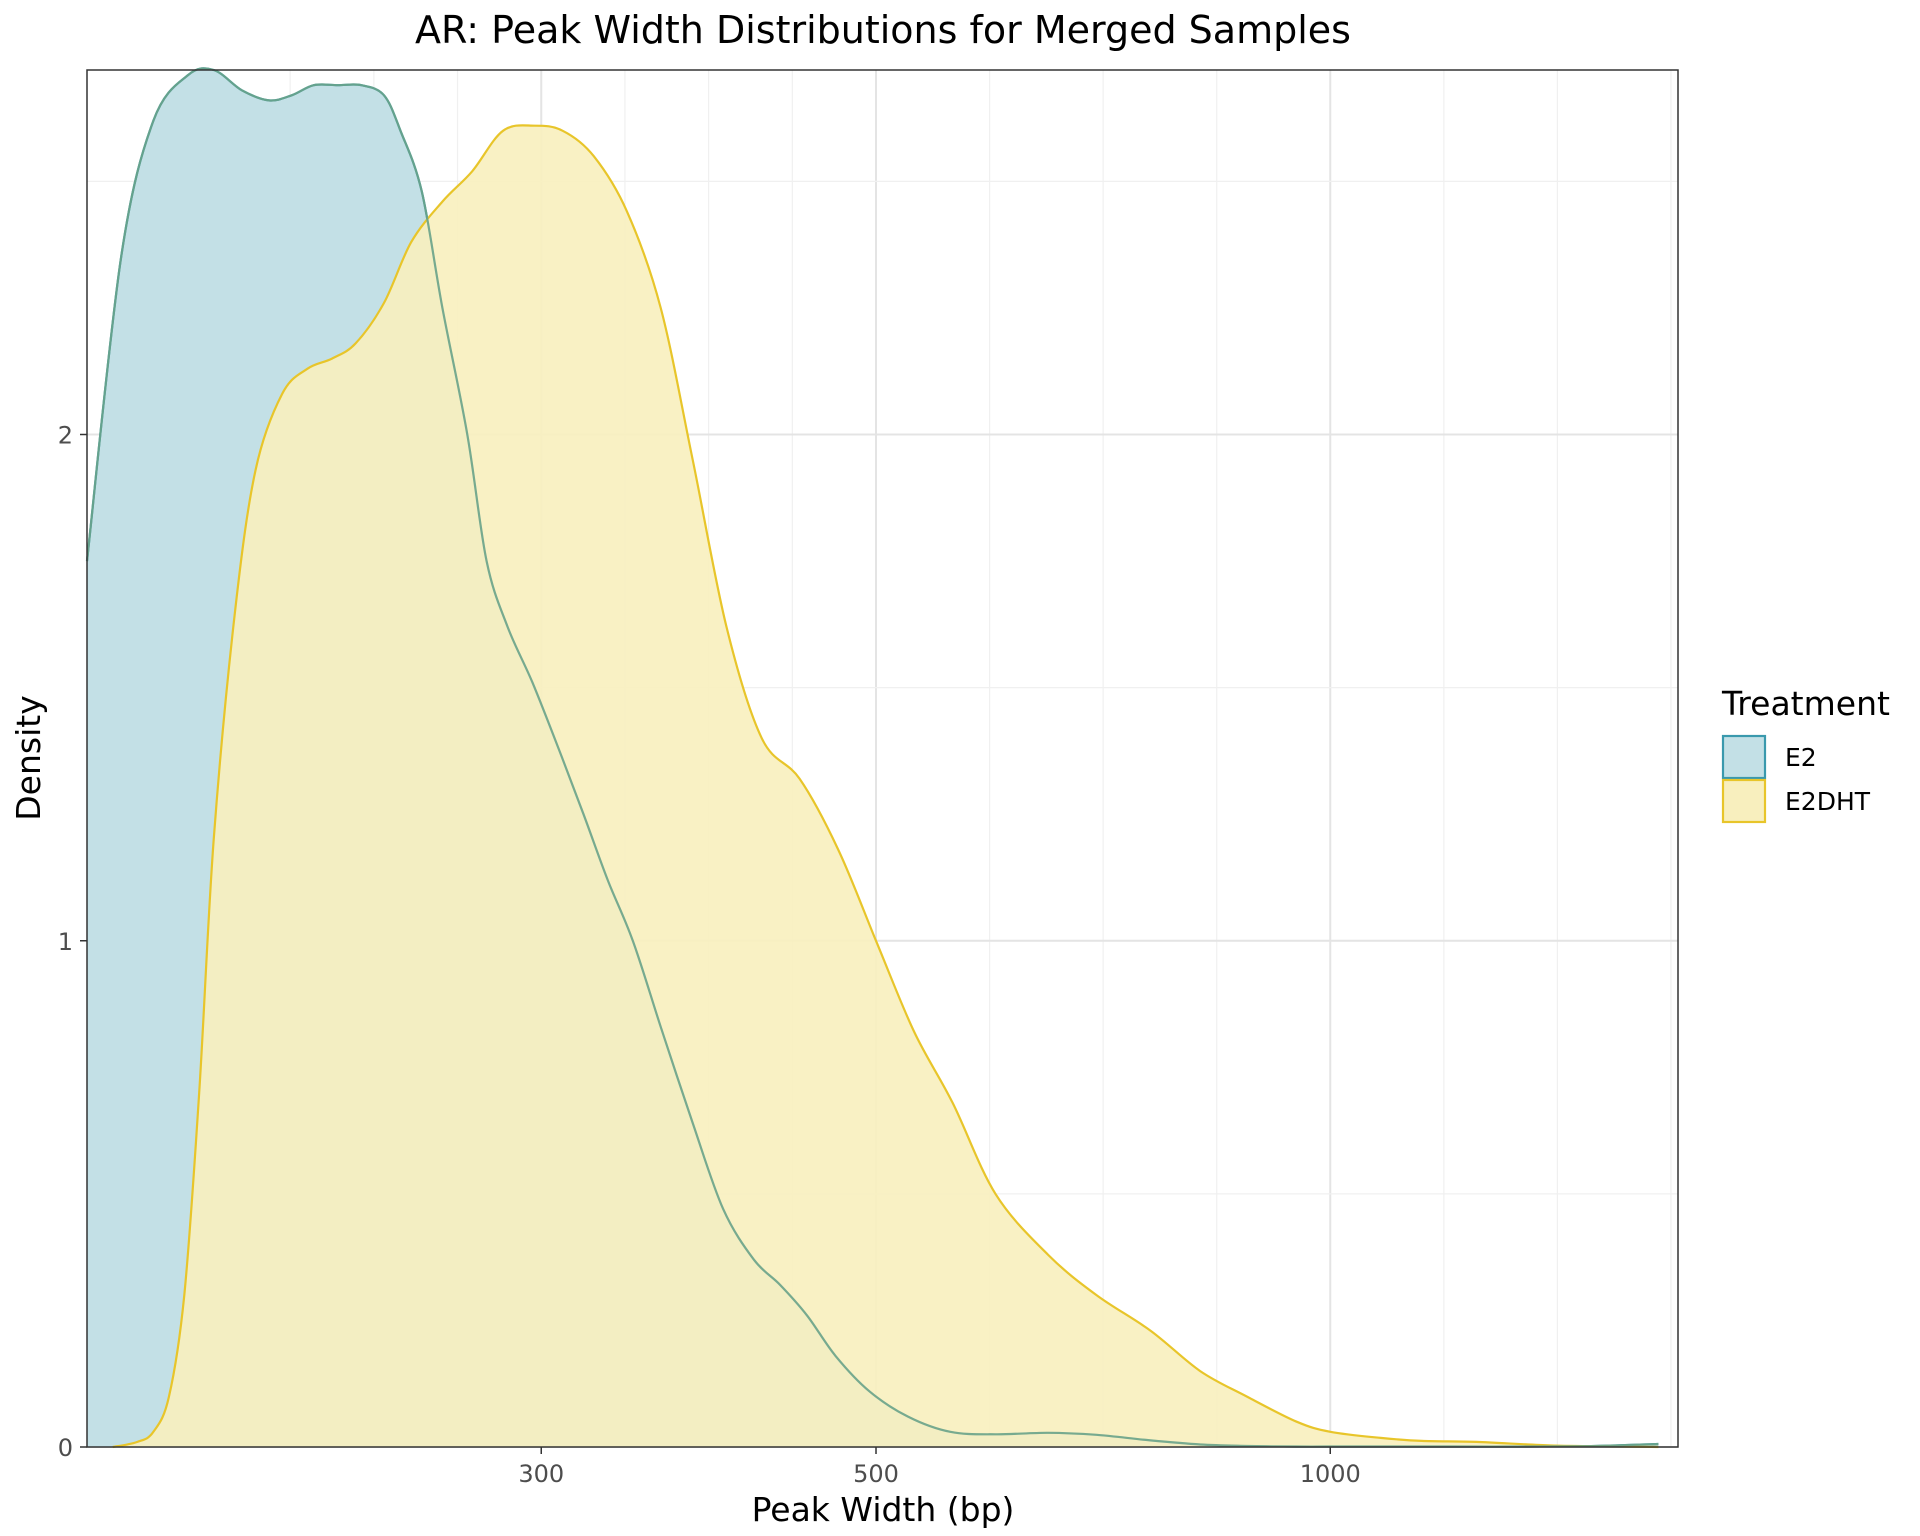 The height and width of the screenshot is (1536, 1920). I want to click on x-axis-ticks: 300 500 1000, so click(939, 1467).